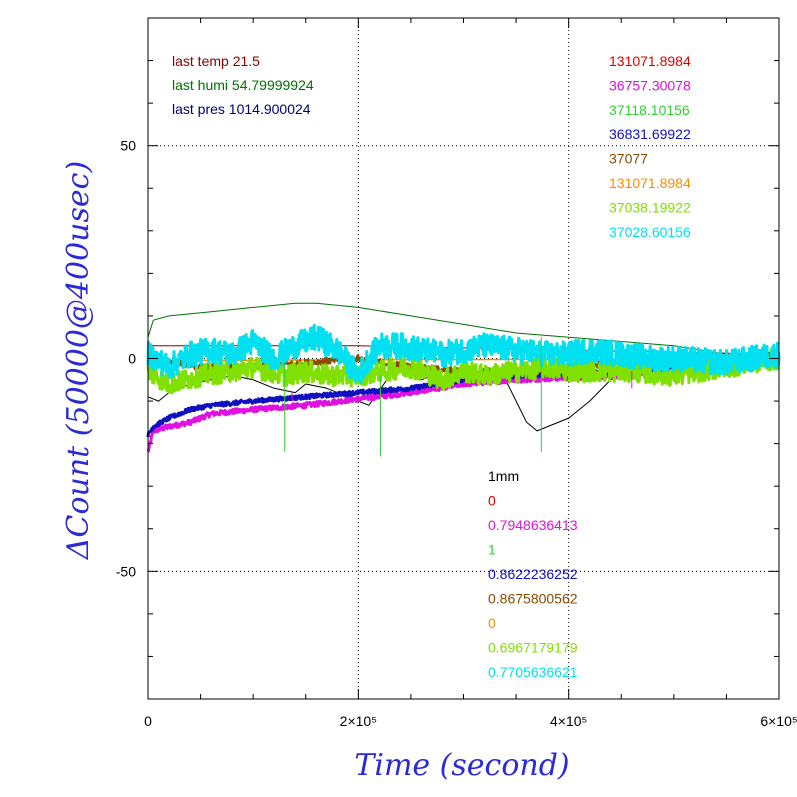  I want to click on top-right-legend-item: 37118.10156, so click(649, 110).